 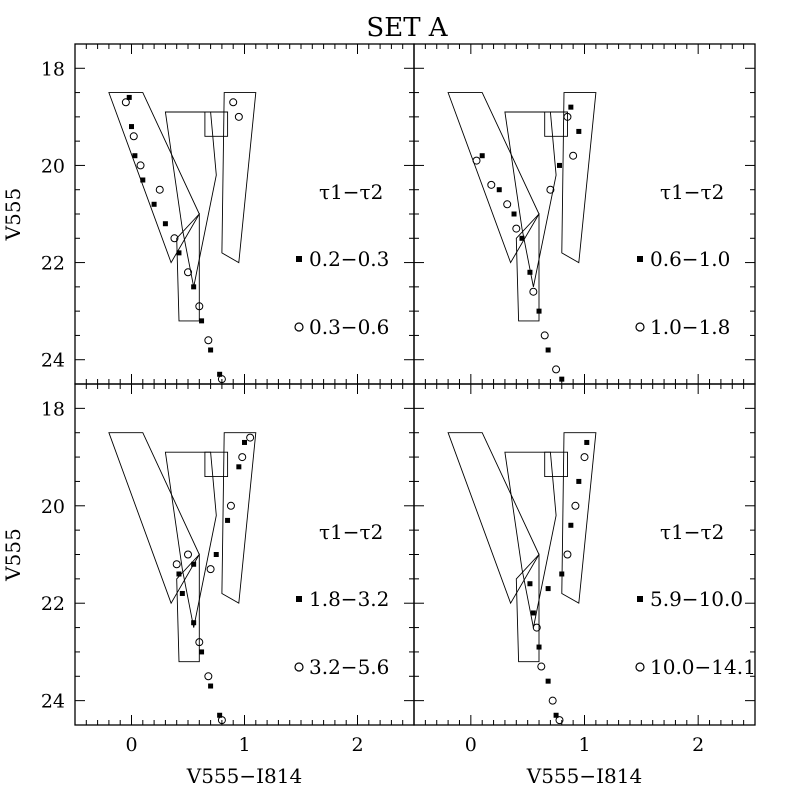 I want to click on legend-label: 1.8−3.2, so click(x=349, y=599).